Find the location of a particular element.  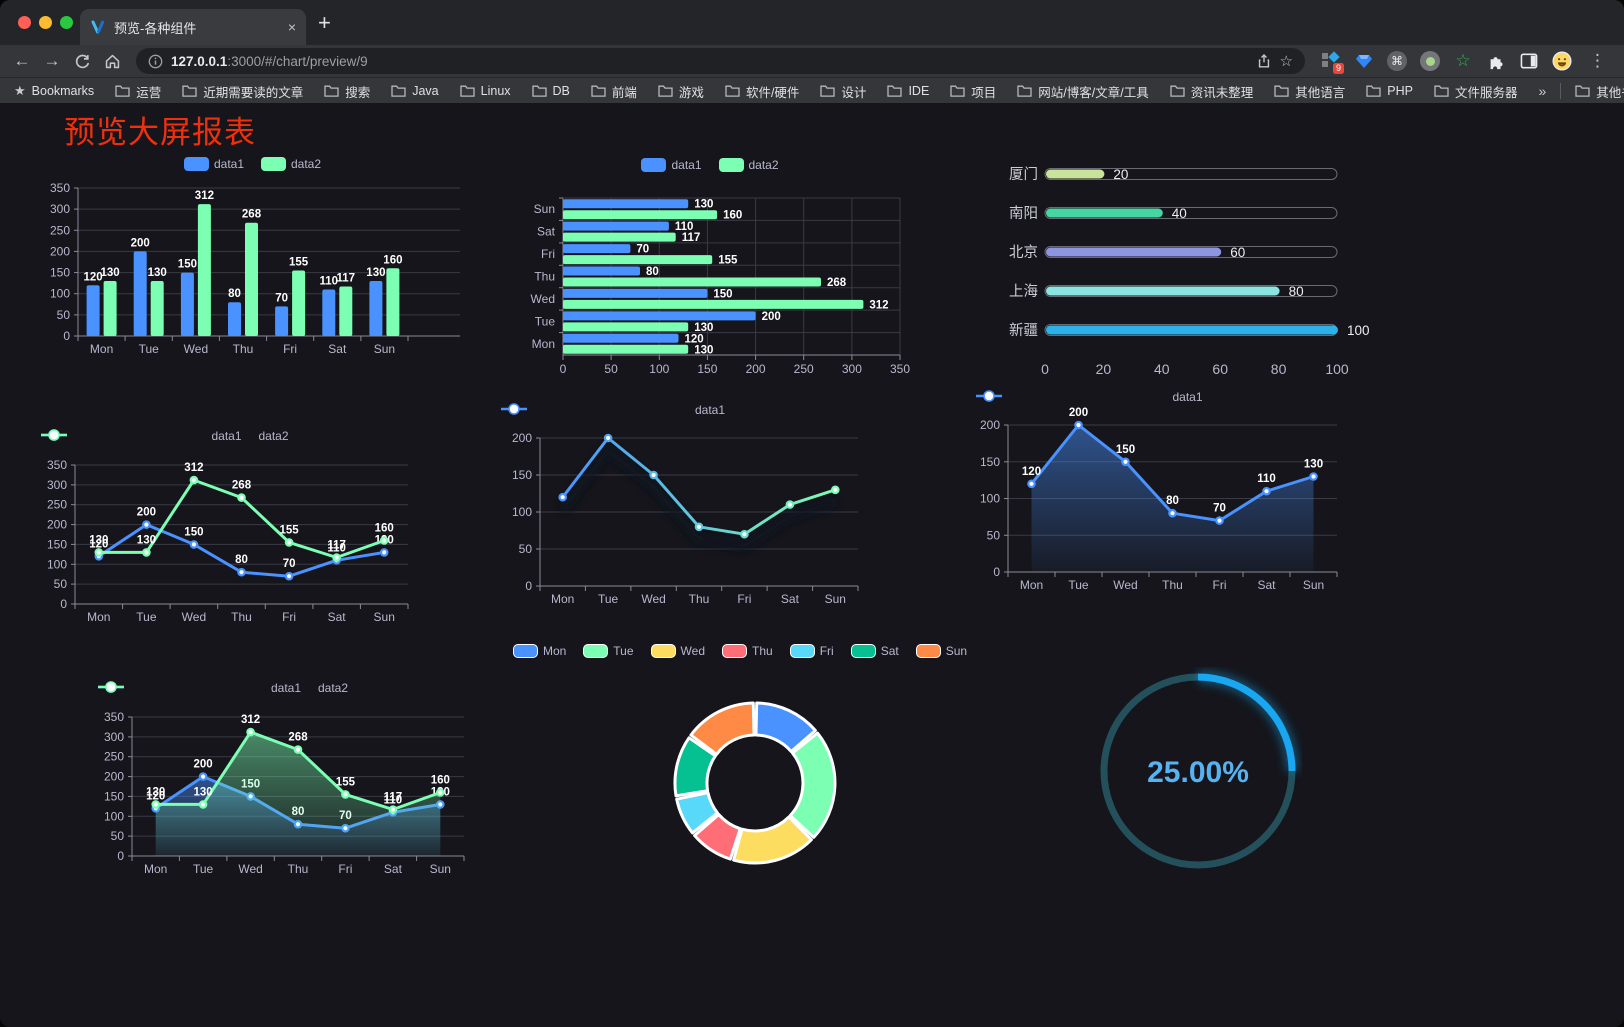

bookmark-folder-PHP: PHP is located at coordinates (1389, 91).